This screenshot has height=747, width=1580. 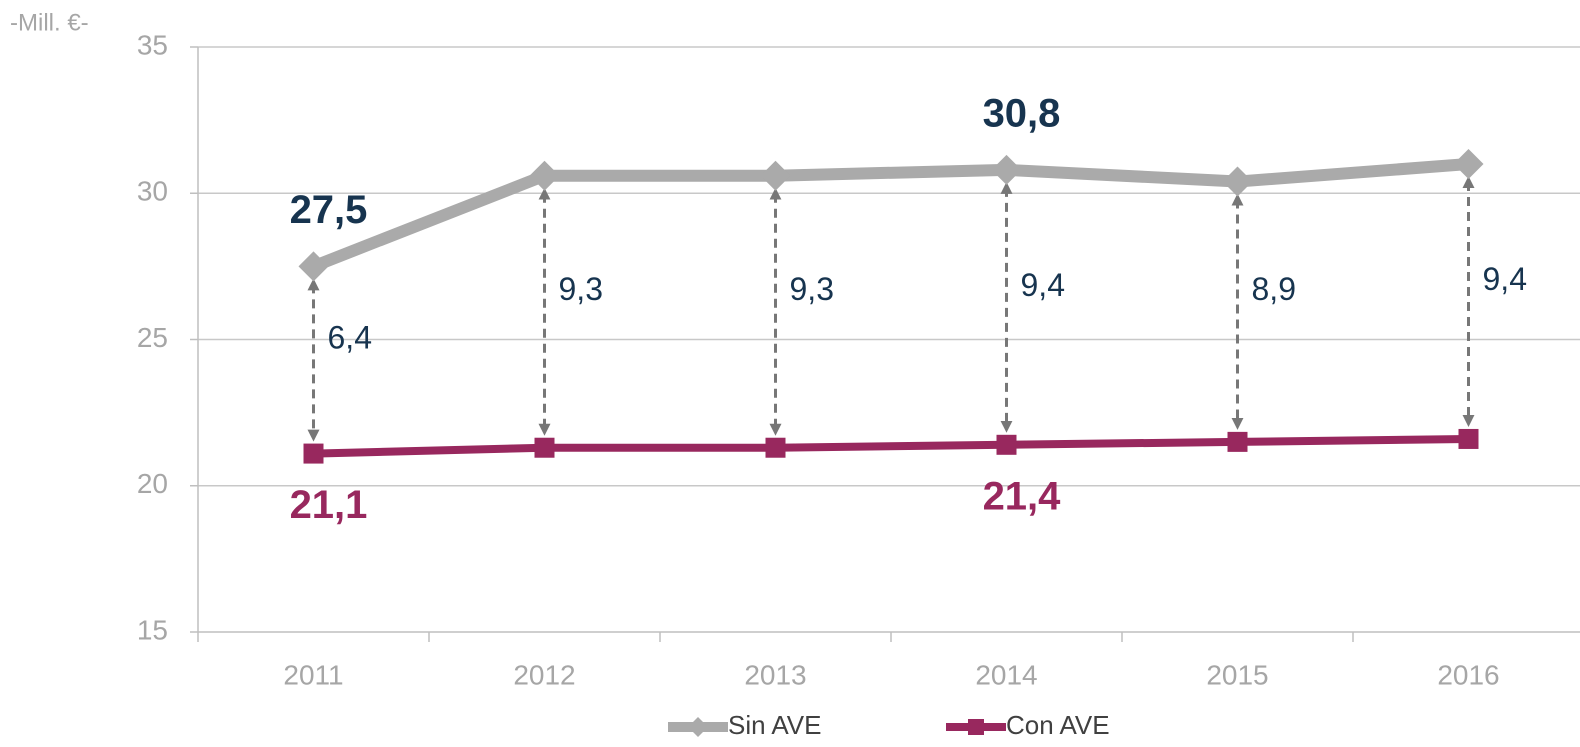 What do you see at coordinates (152, 483) in the screenshot?
I see `y-tick-label: 20` at bounding box center [152, 483].